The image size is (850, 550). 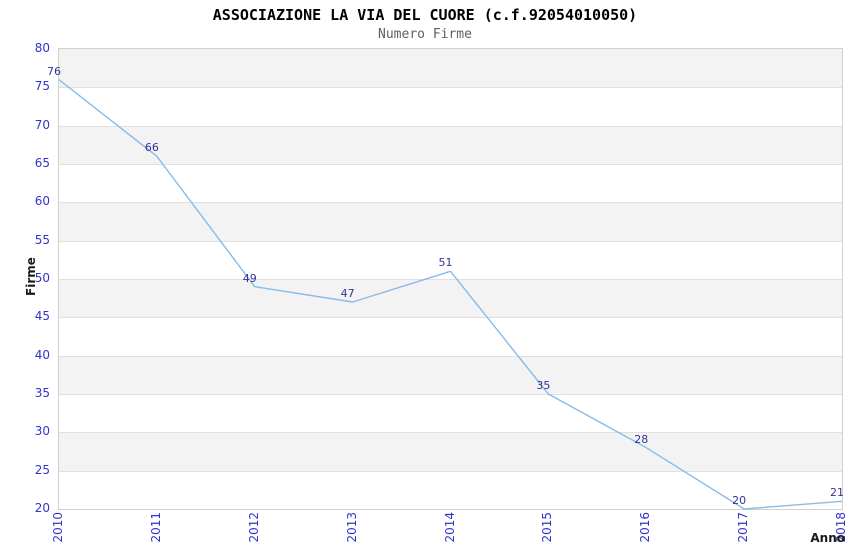 I want to click on x-axis-label: Anno, so click(x=827, y=538).